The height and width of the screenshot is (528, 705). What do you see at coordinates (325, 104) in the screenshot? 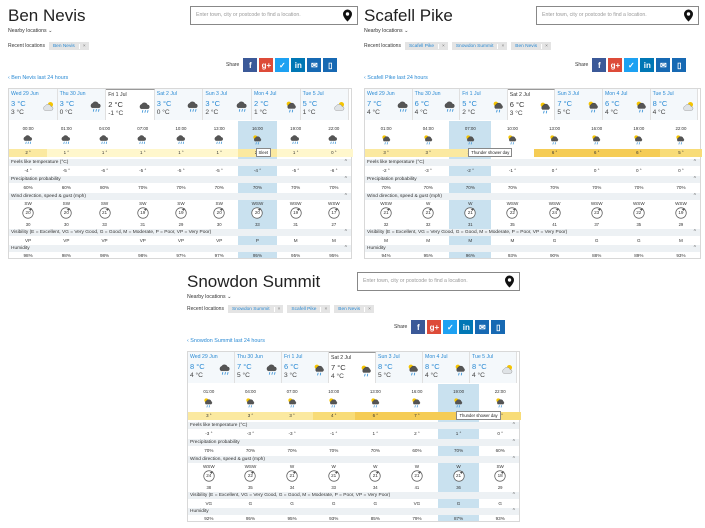
I see `day-tab: Tue 5 Jul 5 °C 1 °C` at bounding box center [325, 104].